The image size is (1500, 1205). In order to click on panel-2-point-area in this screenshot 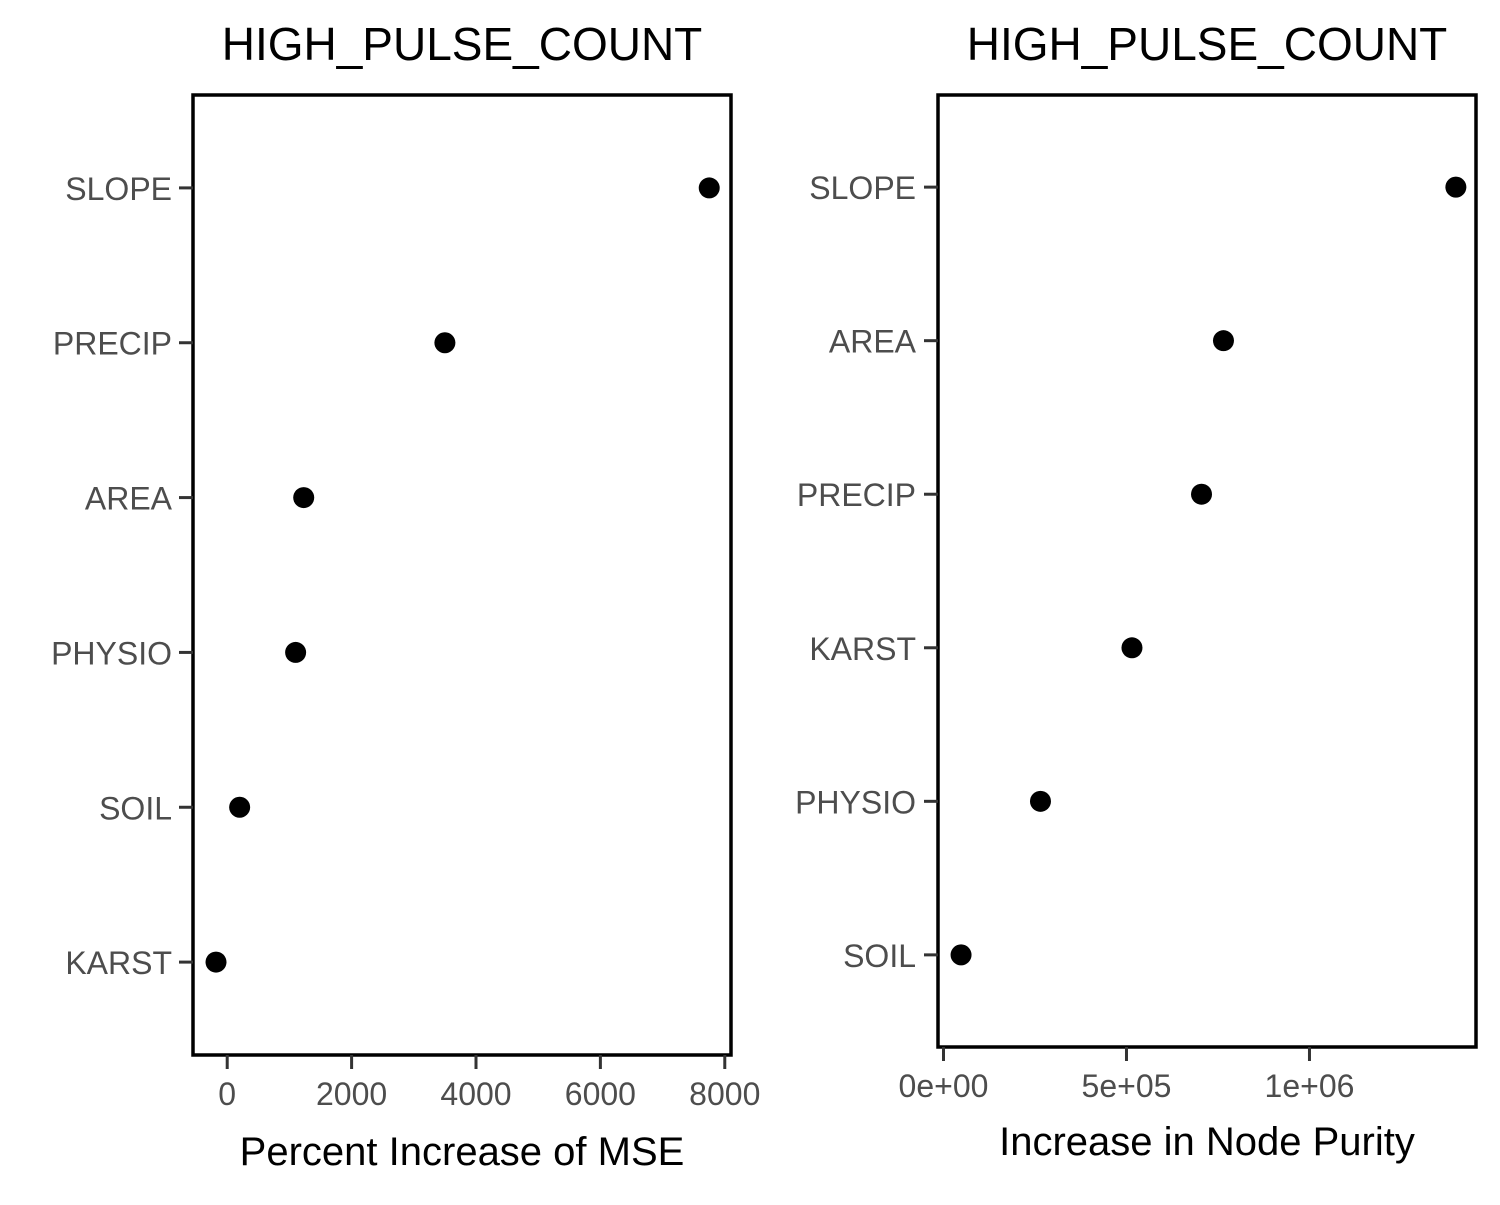, I will do `click(1223, 341)`.